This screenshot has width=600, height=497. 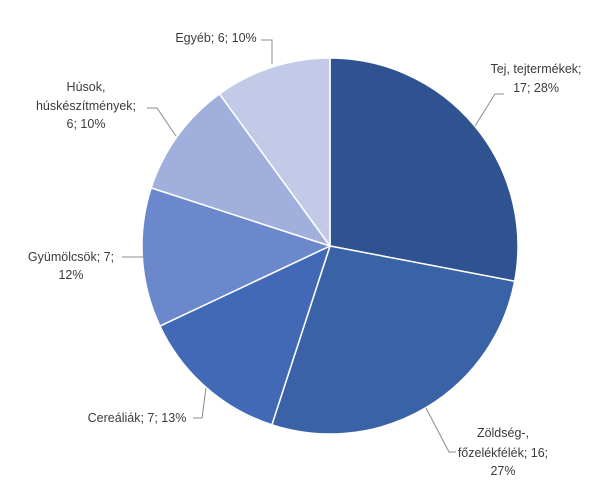 What do you see at coordinates (71, 266) in the screenshot?
I see `data-label-gyumolcsok: Gyümölcsök; 7; 12%` at bounding box center [71, 266].